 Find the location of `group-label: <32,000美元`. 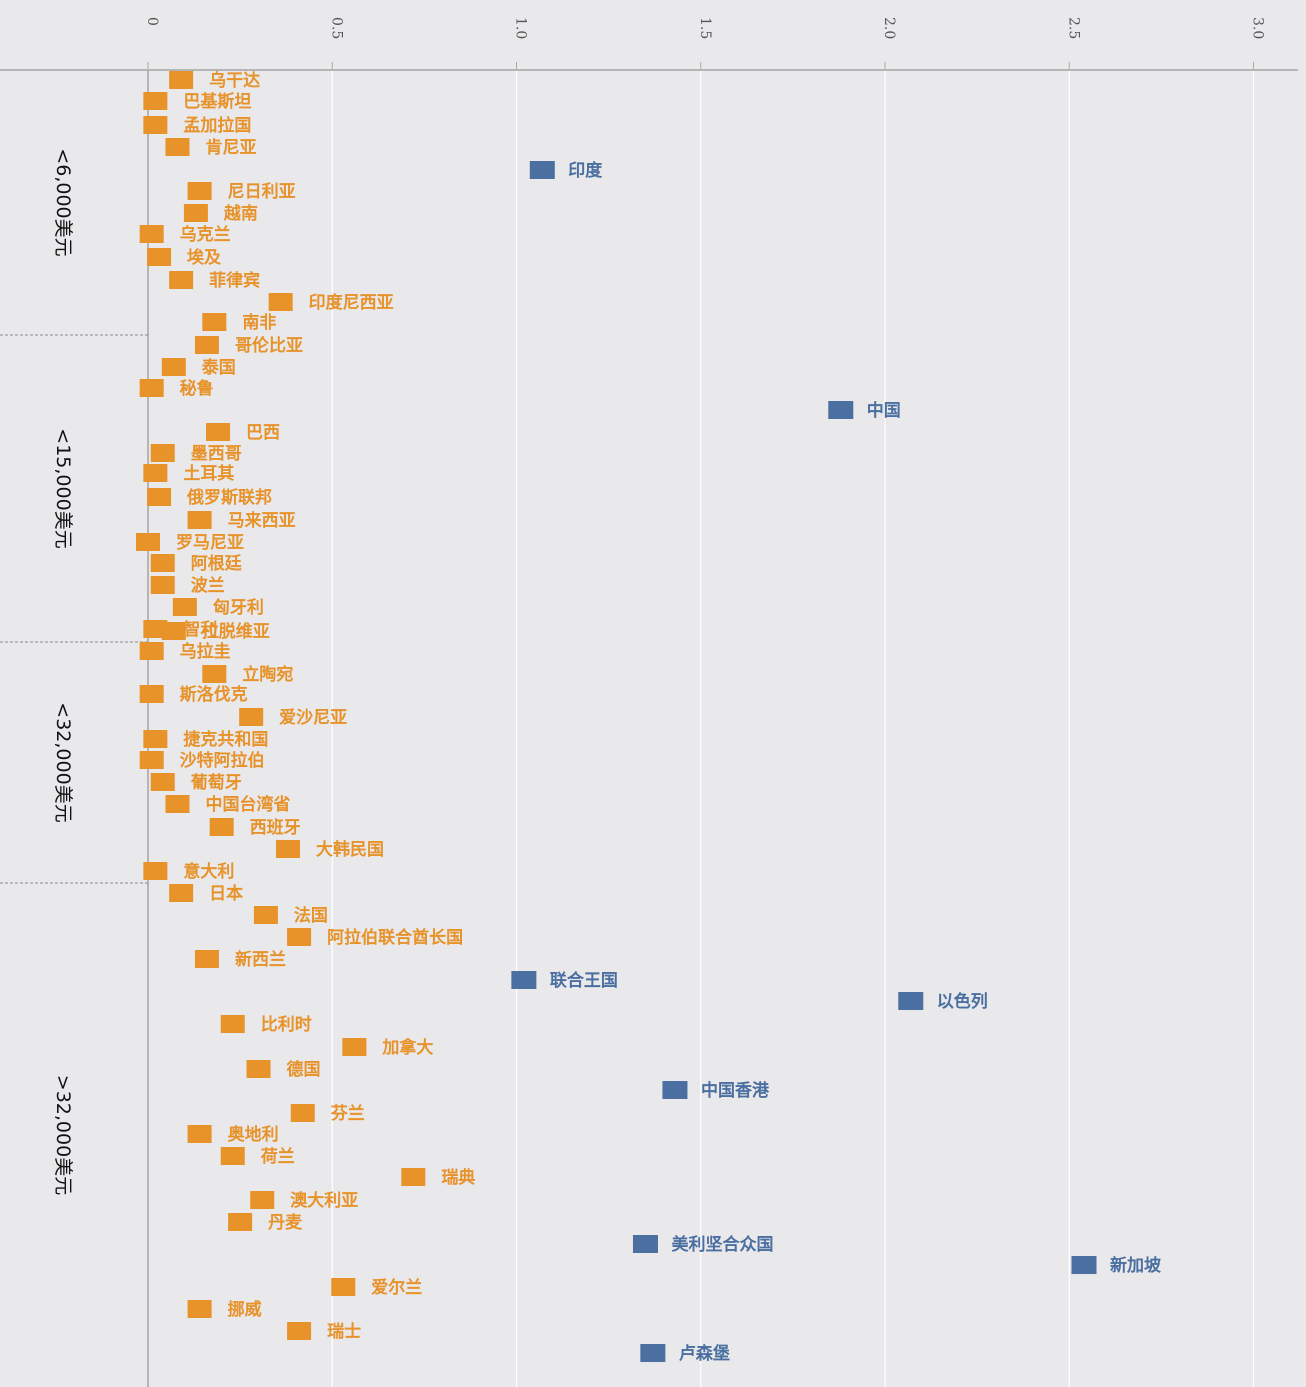

group-label: <32,000美元 is located at coordinates (63, 762).